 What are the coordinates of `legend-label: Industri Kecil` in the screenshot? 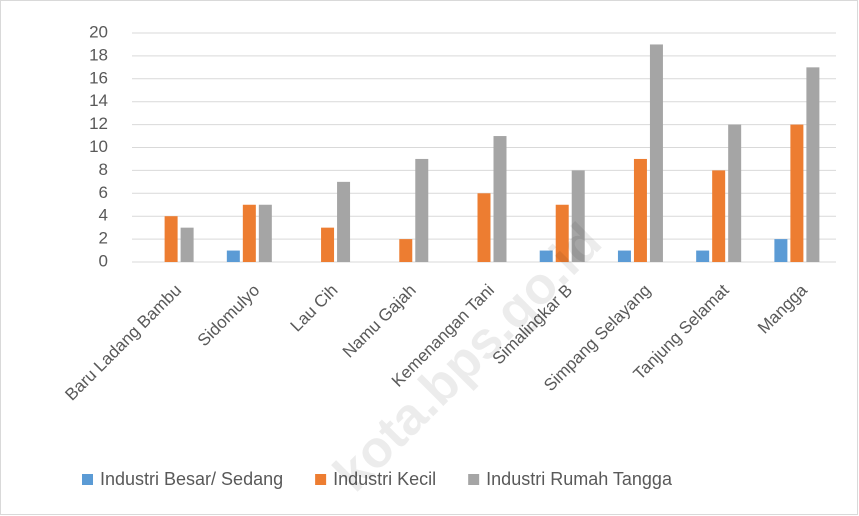 It's located at (384, 479).